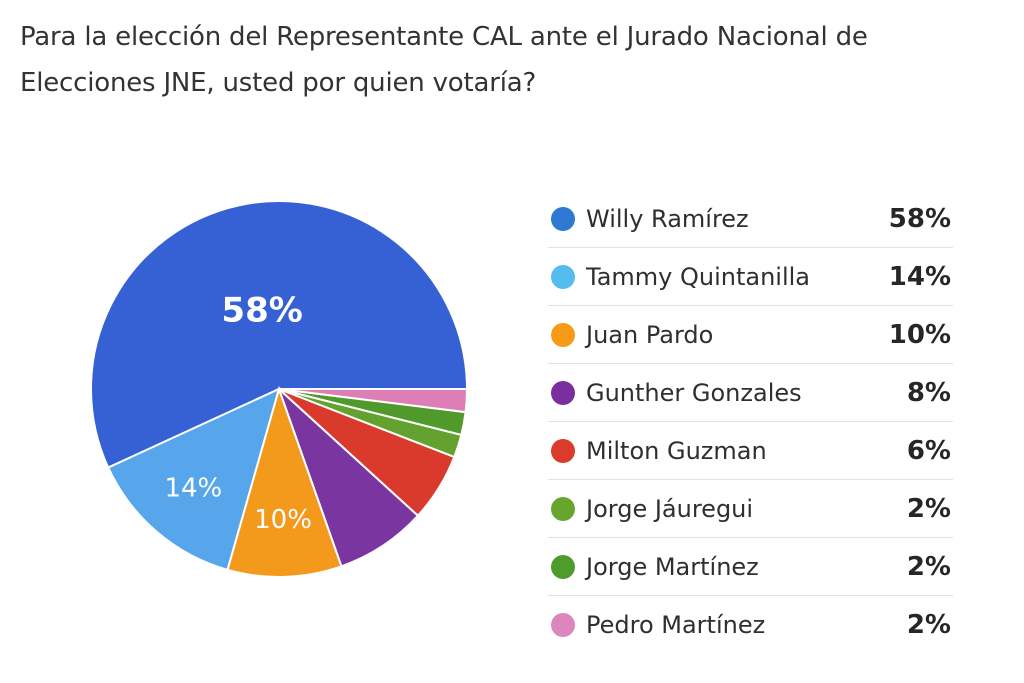  Describe the element at coordinates (928, 392) in the screenshot. I see `legend-percentage: 8%` at that location.